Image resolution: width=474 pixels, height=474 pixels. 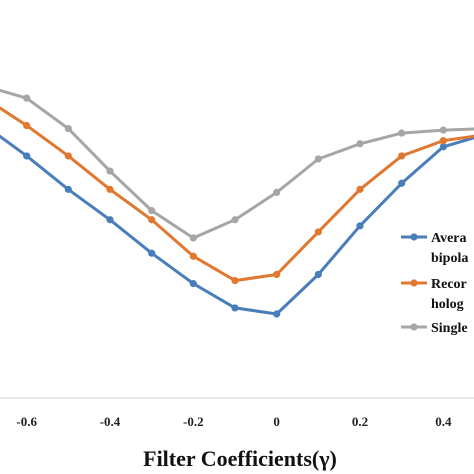 I want to click on x-tick-label: -0.6, so click(x=26, y=421).